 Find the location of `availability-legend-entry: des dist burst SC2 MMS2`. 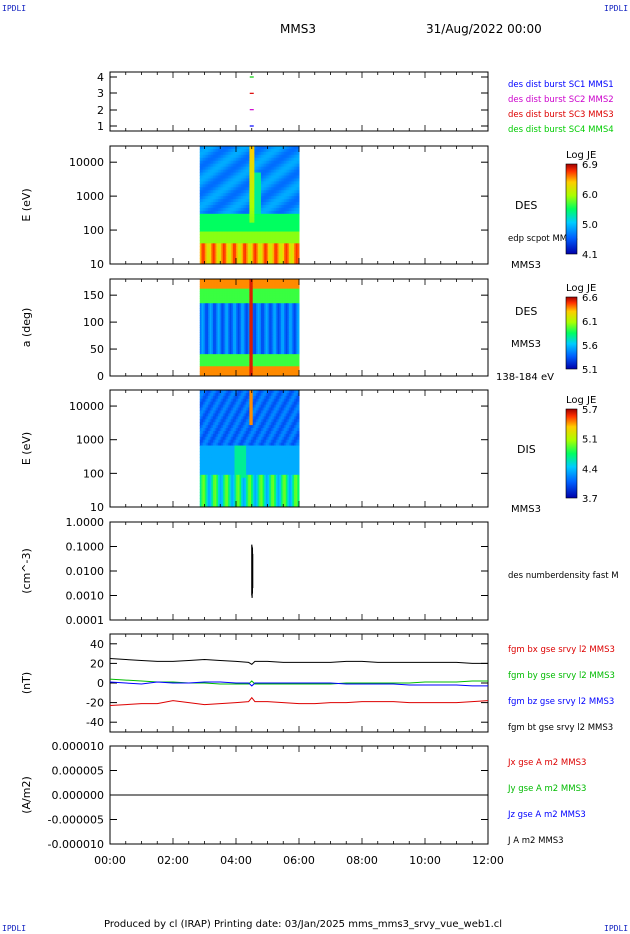

availability-legend-entry: des dist burst SC2 MMS2 is located at coordinates (561, 100).